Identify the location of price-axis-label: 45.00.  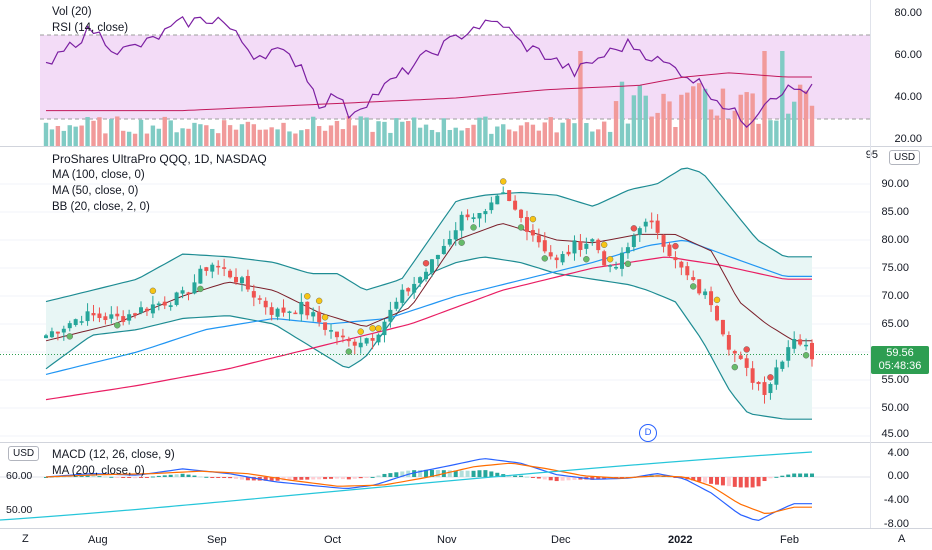
(895, 434).